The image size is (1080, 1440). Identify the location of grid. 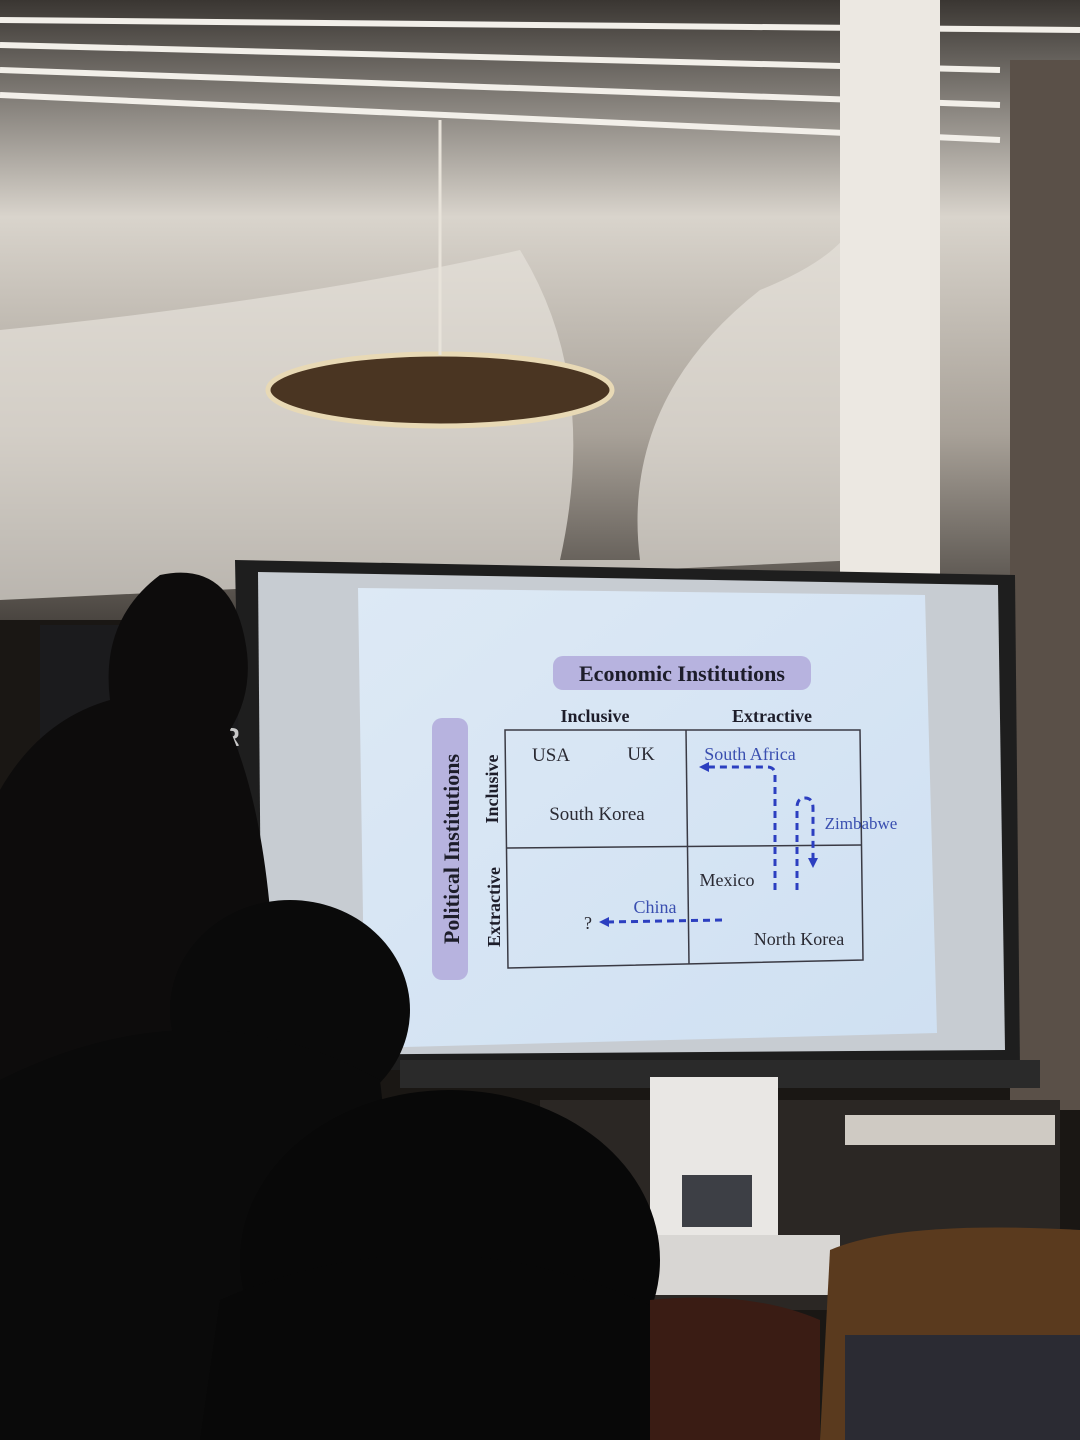
(684, 849).